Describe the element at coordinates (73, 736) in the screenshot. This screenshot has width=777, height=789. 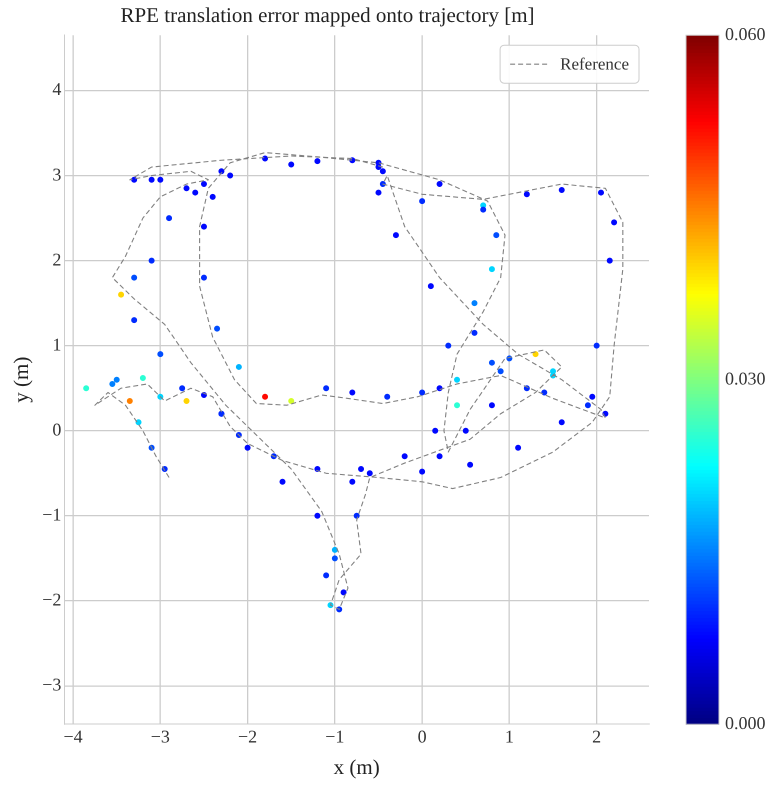
I see `x-tick-label: −4` at that location.